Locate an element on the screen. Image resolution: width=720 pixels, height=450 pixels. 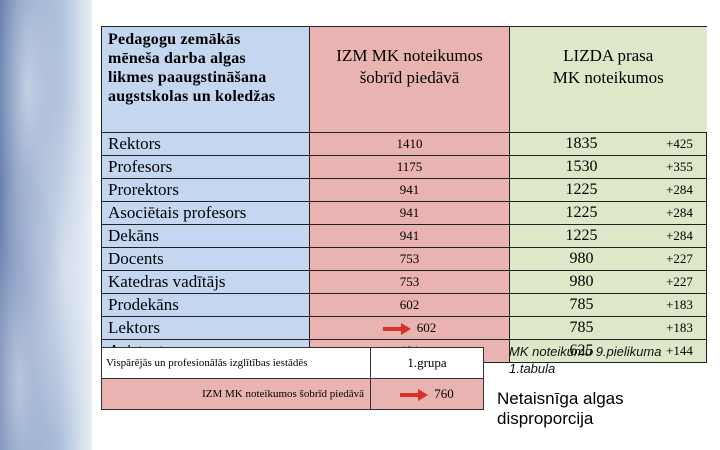
position-cell: Asociētais profesors is located at coordinates (205, 213).